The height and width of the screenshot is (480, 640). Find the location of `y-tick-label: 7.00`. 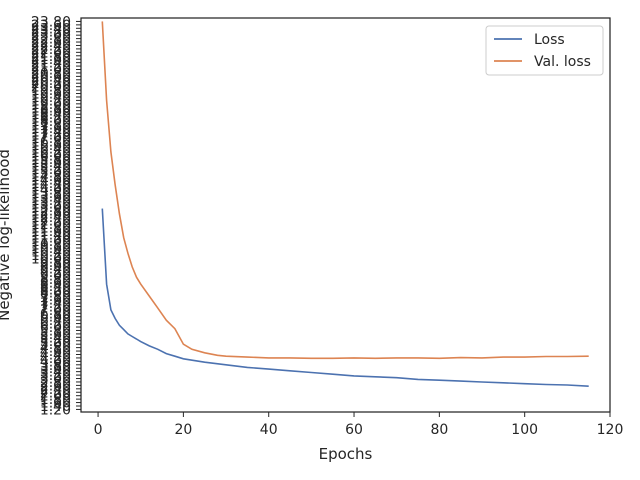

y-tick-label: 7.00 is located at coordinates (55, 311).